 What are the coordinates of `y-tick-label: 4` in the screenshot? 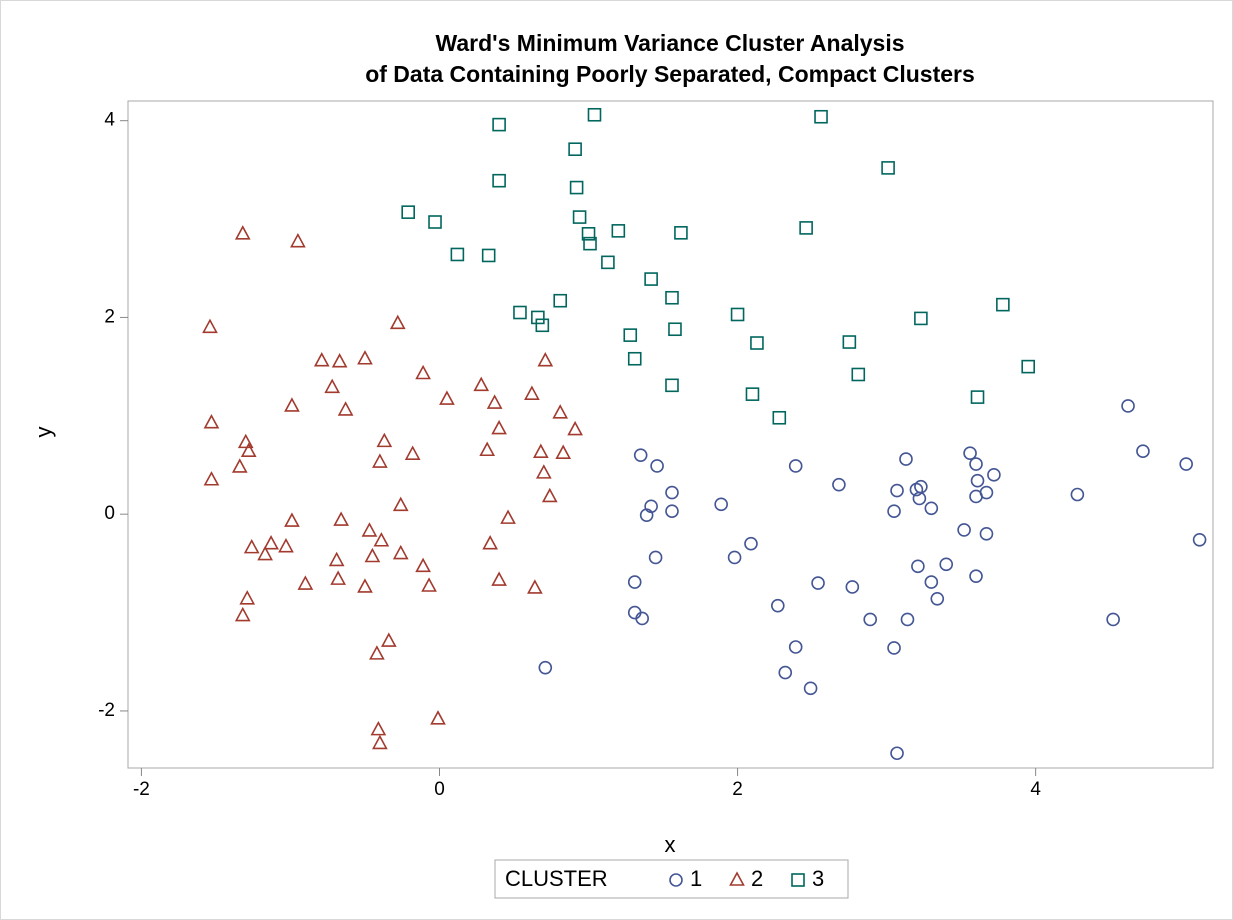 It's located at (109, 120).